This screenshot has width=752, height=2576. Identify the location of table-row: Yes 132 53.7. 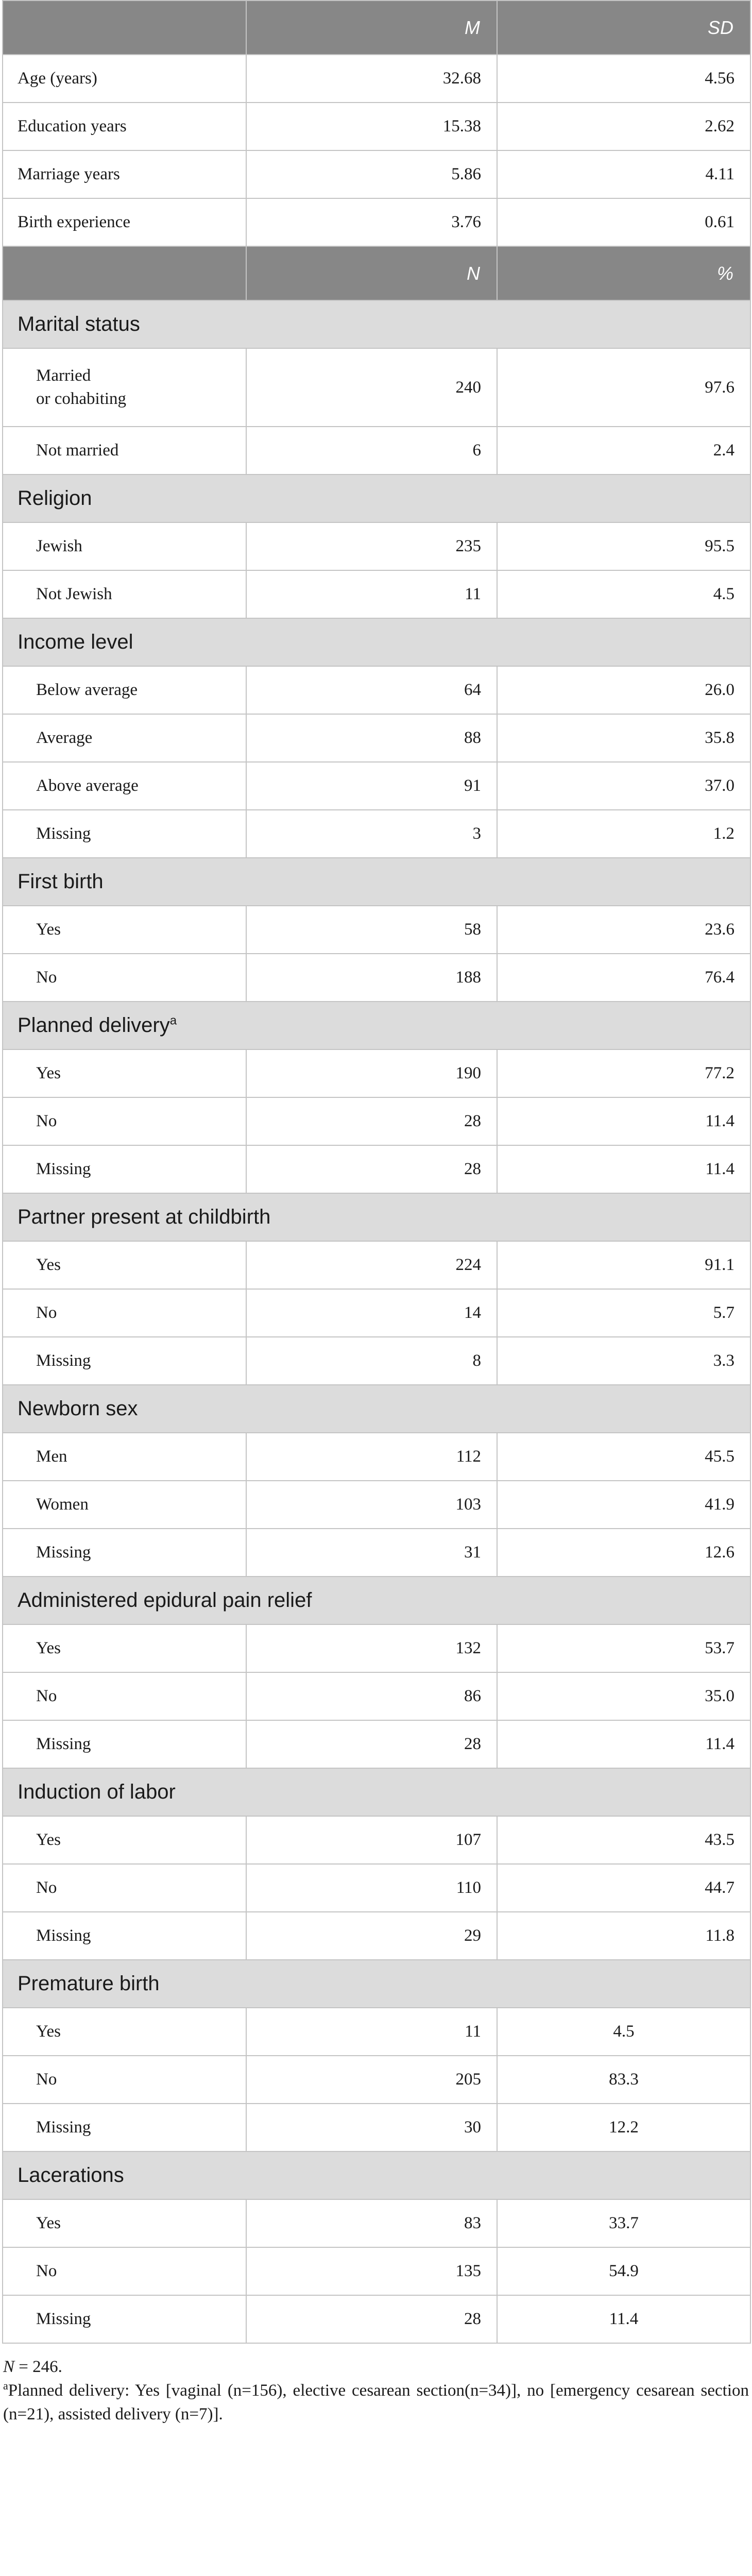
(376, 1648).